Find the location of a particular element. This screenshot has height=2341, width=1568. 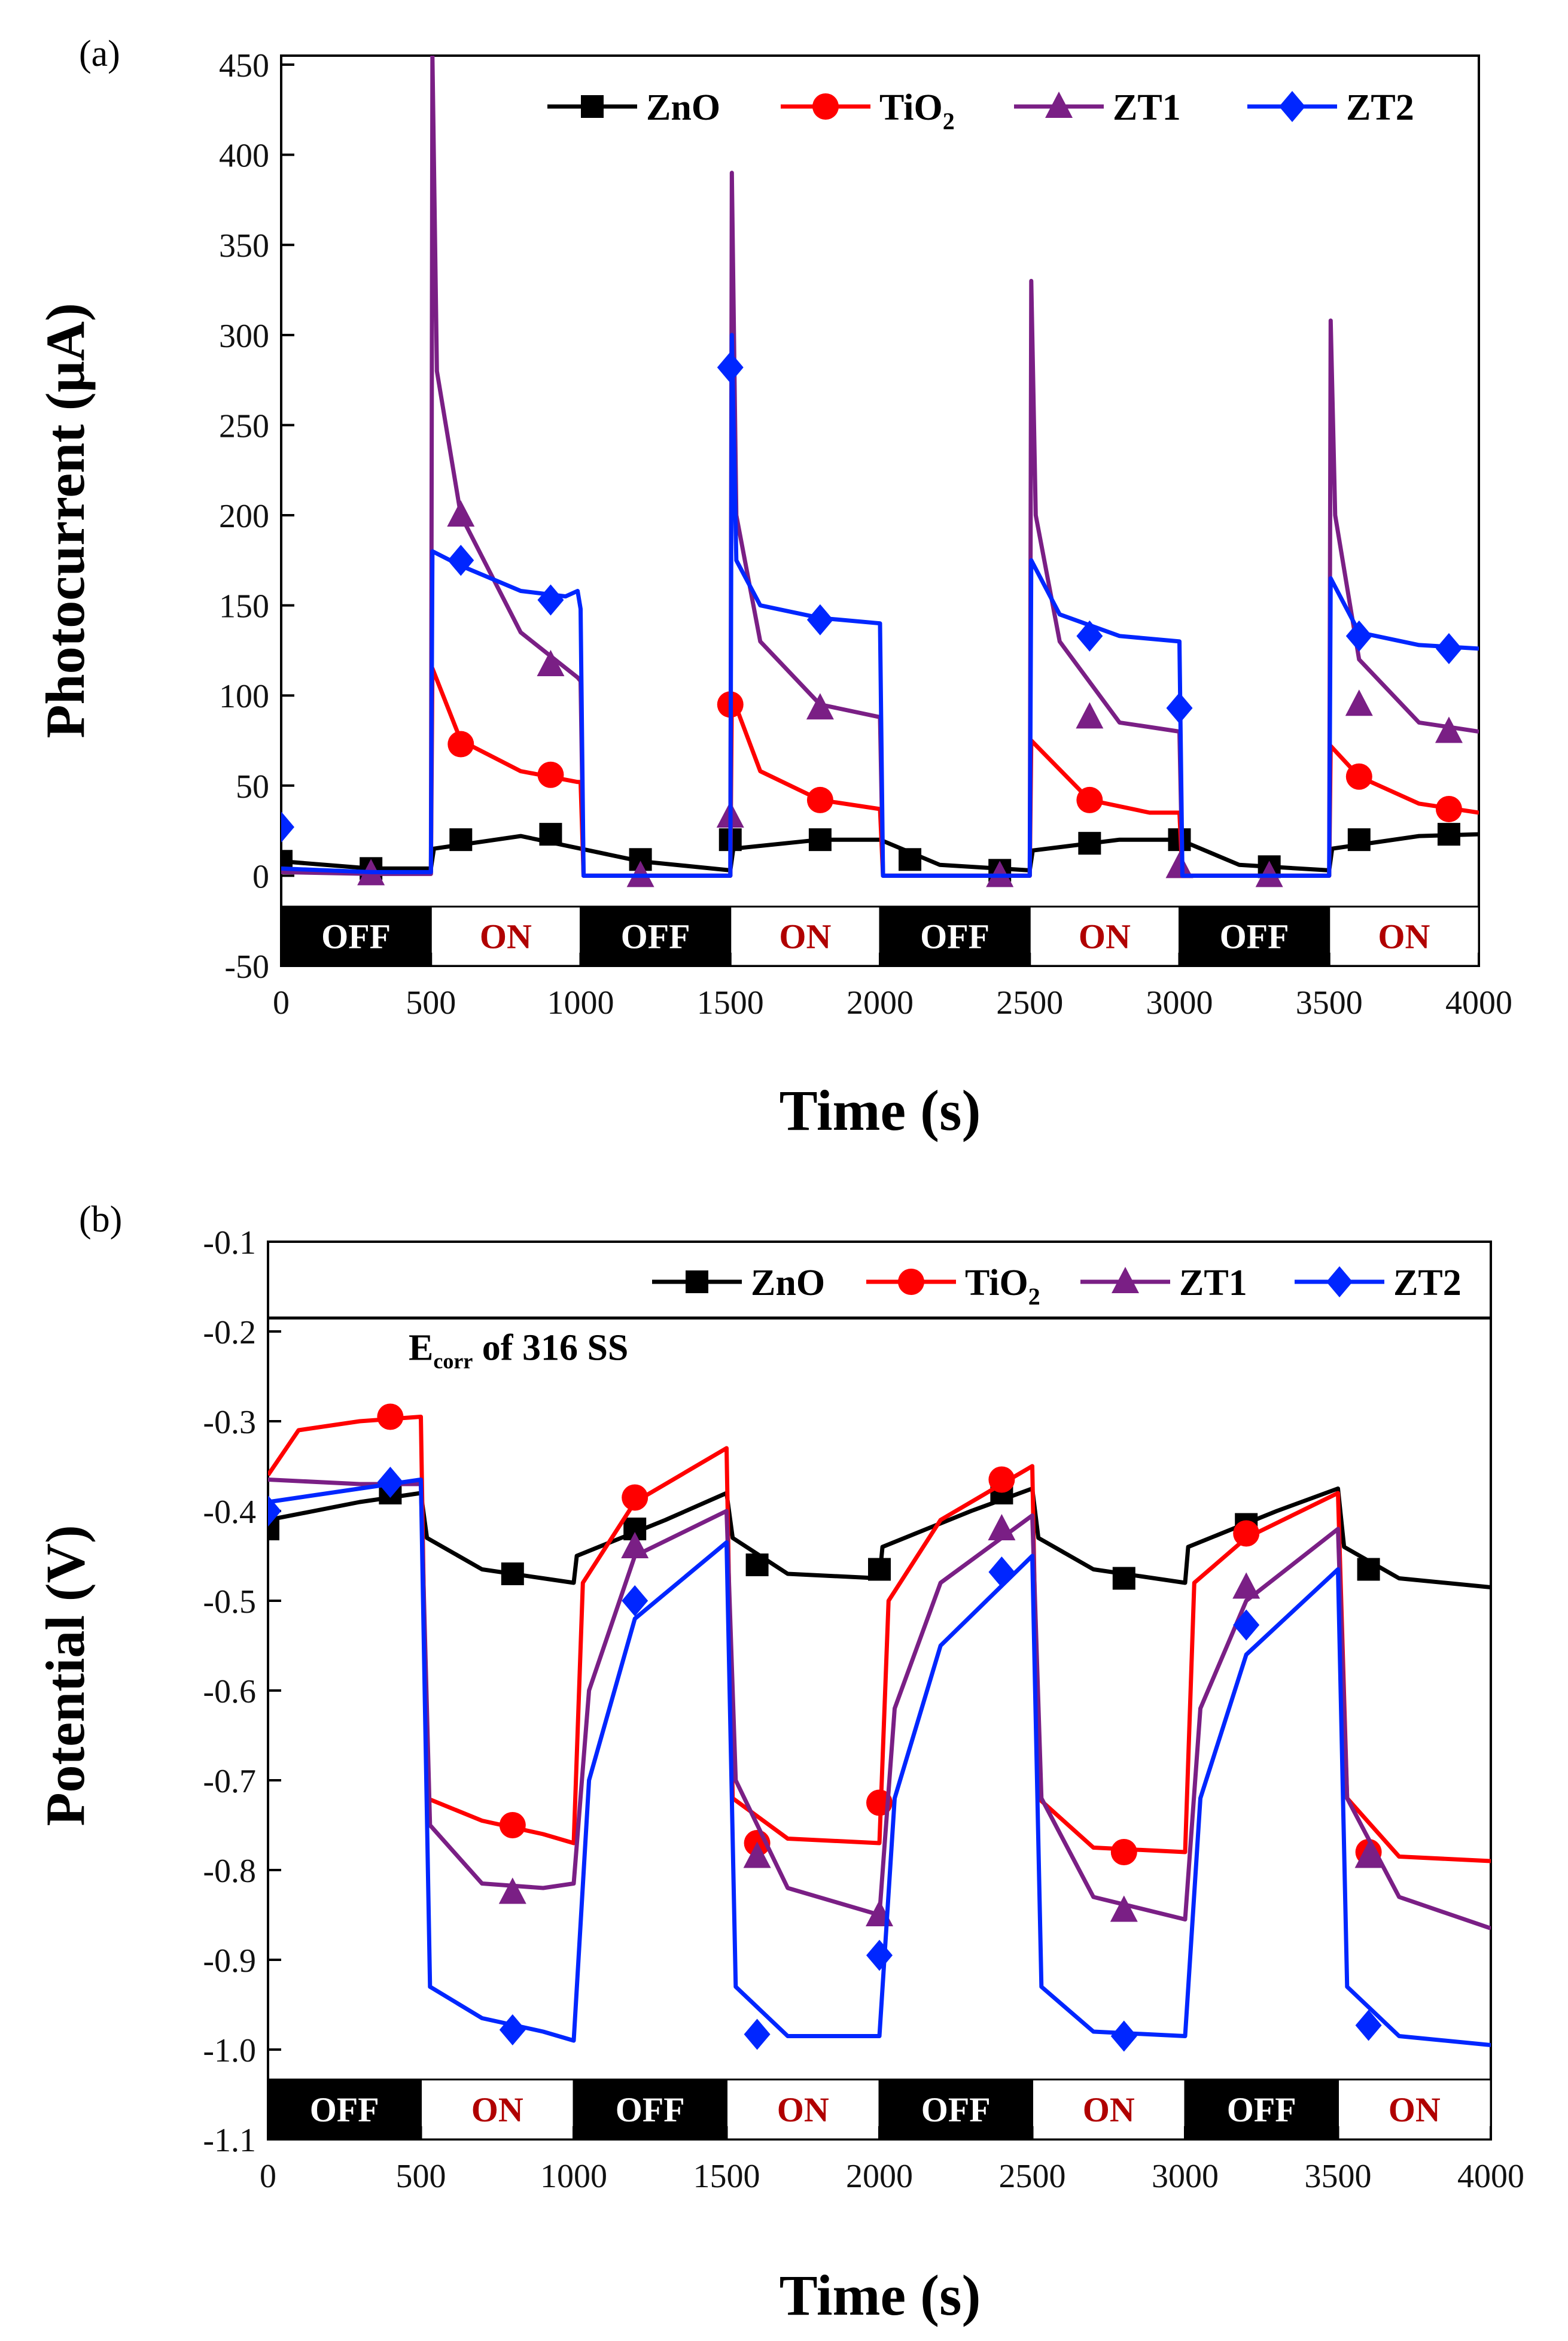

y-axis-title-b: Potential (V) is located at coordinates (65, 1675).